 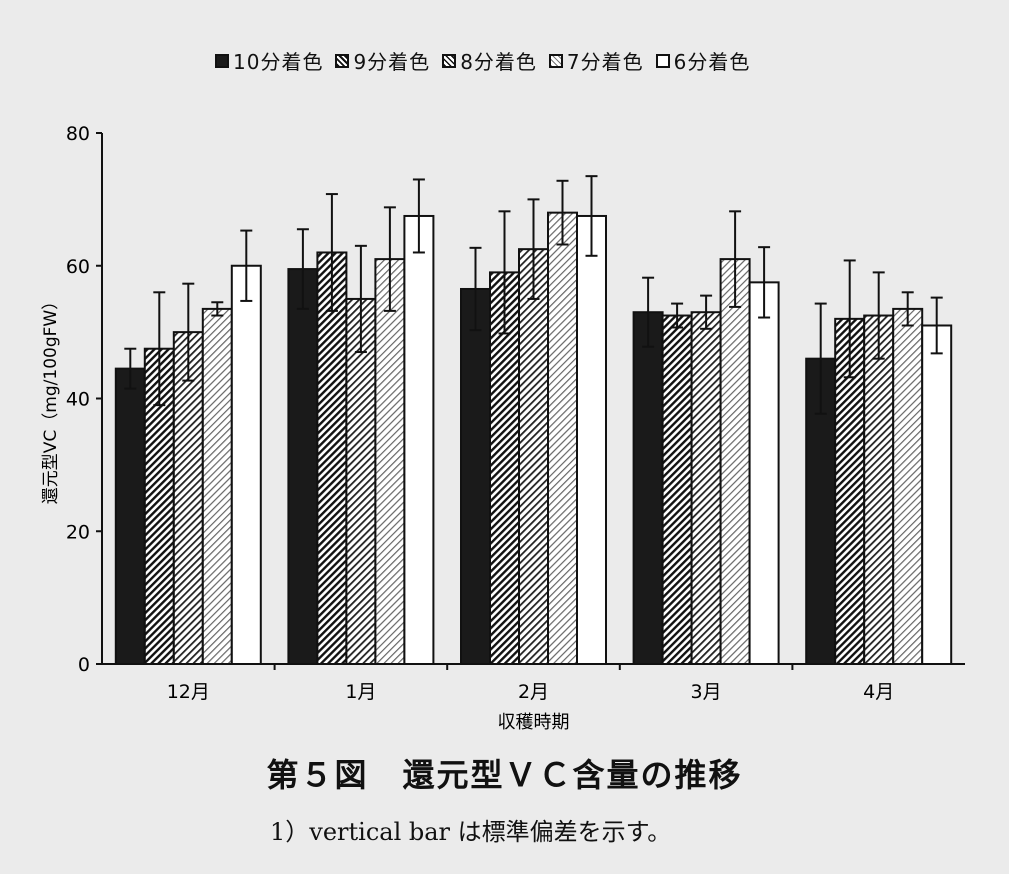 I want to click on x-tick-label: 2月, so click(x=533, y=692).